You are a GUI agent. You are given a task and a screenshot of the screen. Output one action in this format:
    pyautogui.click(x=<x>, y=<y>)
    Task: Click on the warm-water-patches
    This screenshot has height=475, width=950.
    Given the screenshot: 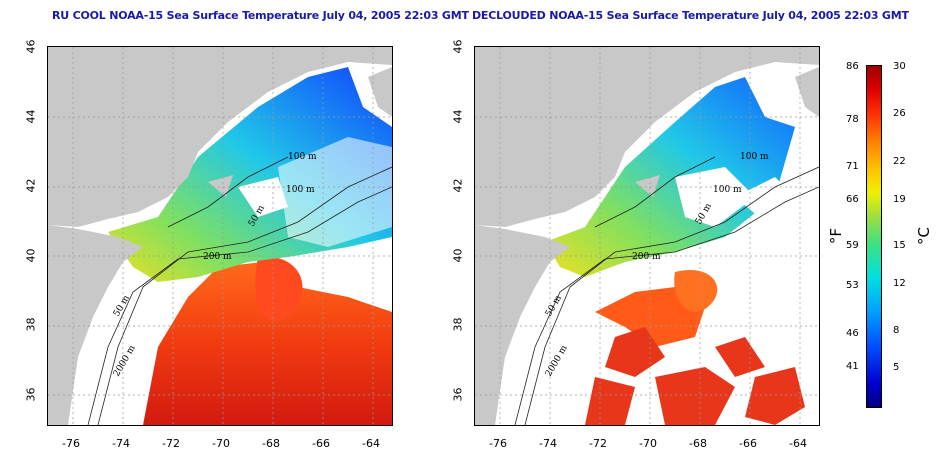 What is the action you would take?
    pyautogui.click(x=695, y=347)
    